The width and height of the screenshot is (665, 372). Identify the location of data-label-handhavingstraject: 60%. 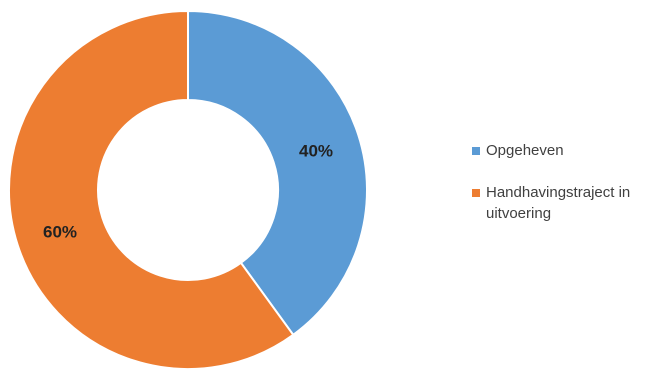
(60, 231).